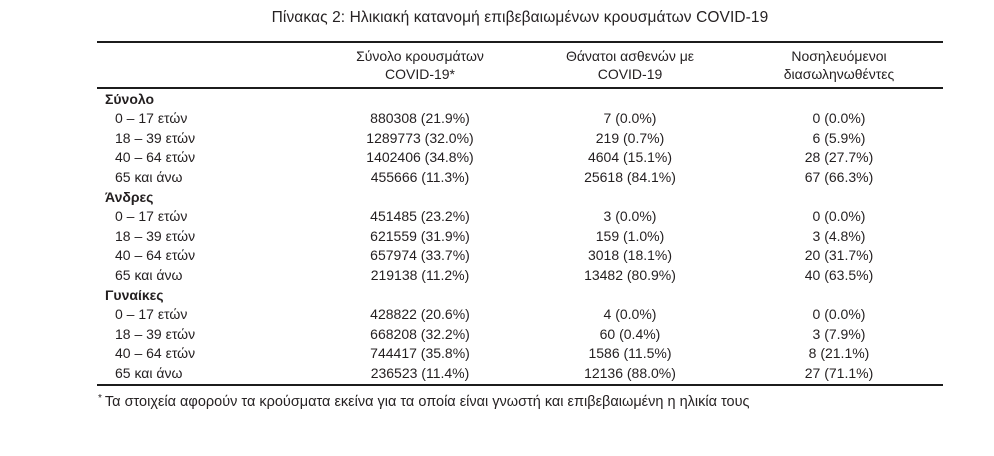 This screenshot has height=456, width=994. Describe the element at coordinates (420, 274) in the screenshot. I see `cases-value: 219138 (11.2%)` at that location.